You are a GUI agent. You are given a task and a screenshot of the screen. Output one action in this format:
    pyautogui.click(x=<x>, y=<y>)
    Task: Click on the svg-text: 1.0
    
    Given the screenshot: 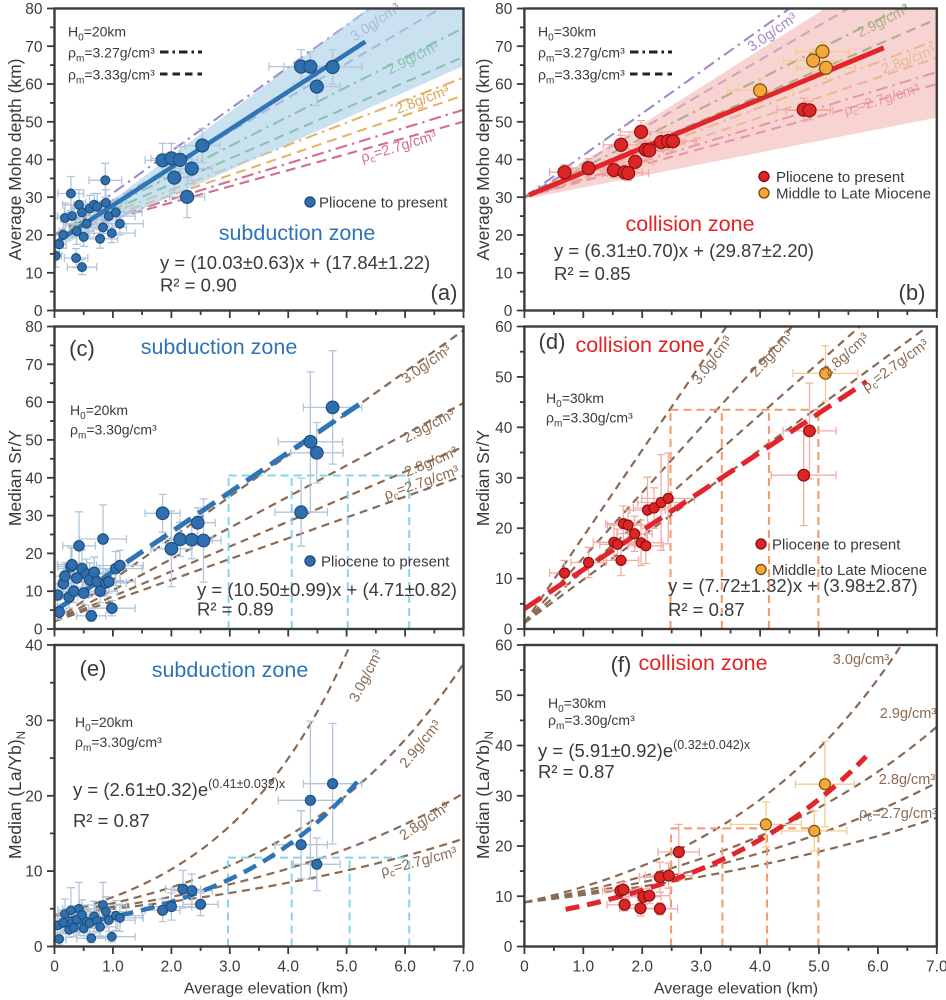 What is the action you would take?
    pyautogui.click(x=584, y=967)
    